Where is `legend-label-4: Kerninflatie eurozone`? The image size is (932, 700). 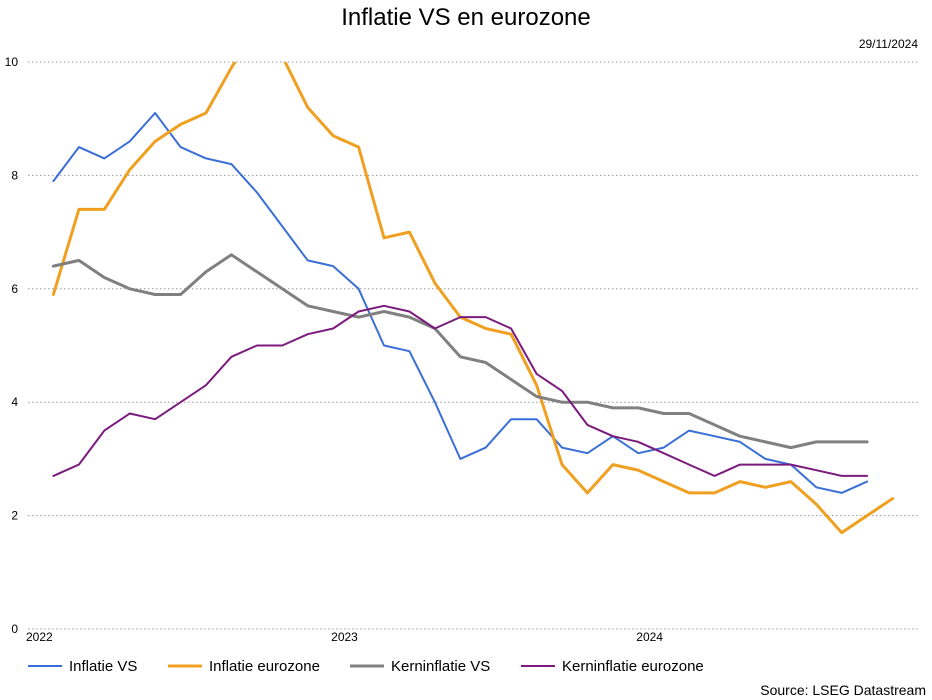
legend-label-4: Kerninflatie eurozone is located at coordinates (633, 666).